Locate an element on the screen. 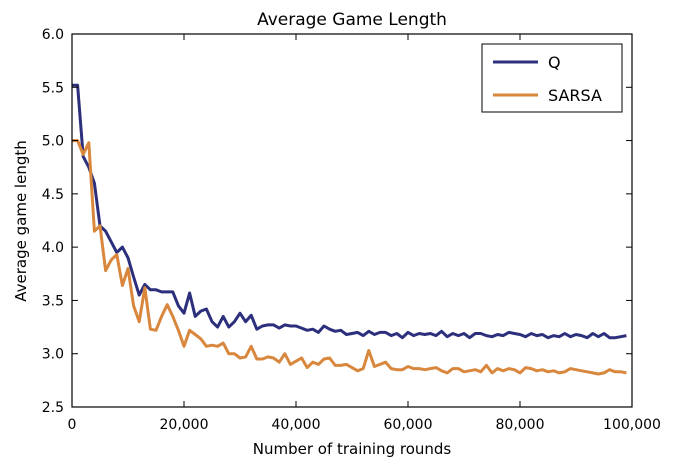 This screenshot has width=675, height=470. legend-label-q: Q is located at coordinates (554, 62).